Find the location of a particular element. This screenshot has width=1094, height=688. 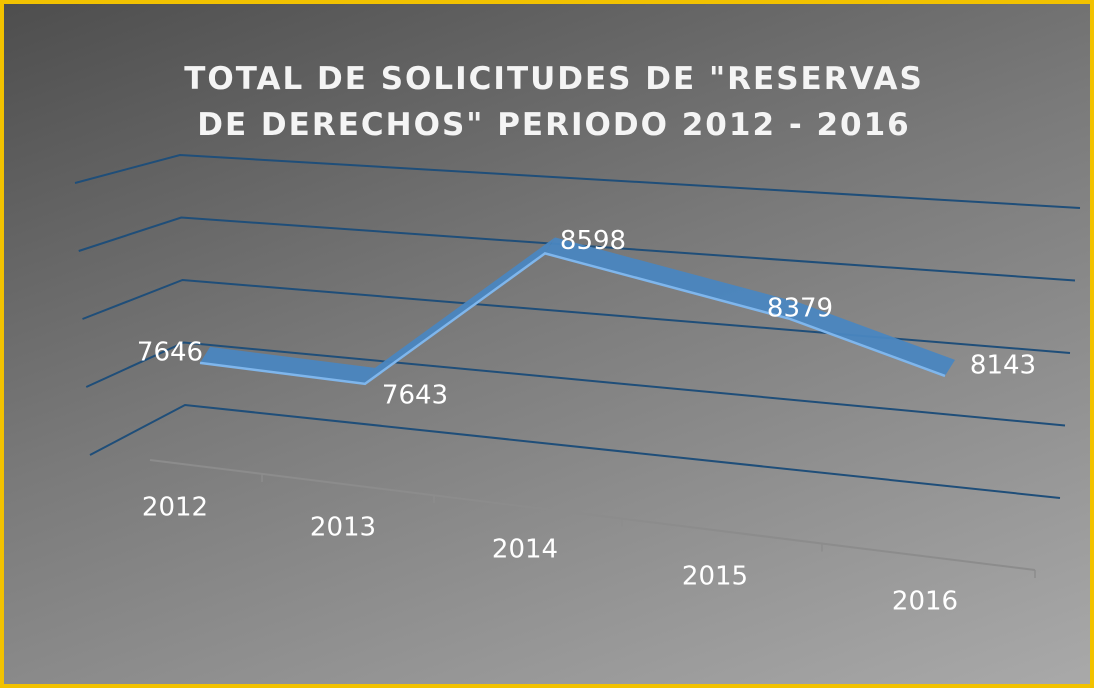

x-tick-label: 2016 is located at coordinates (925, 602).